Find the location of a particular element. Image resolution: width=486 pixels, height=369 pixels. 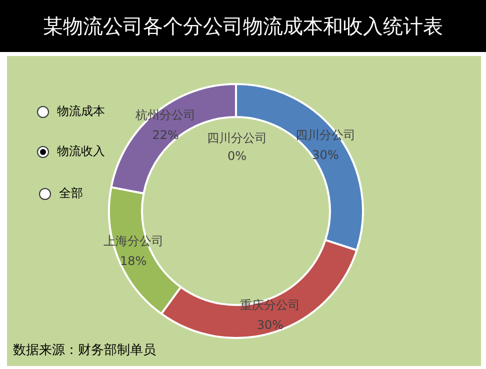

data-label: 18% is located at coordinates (133, 261).